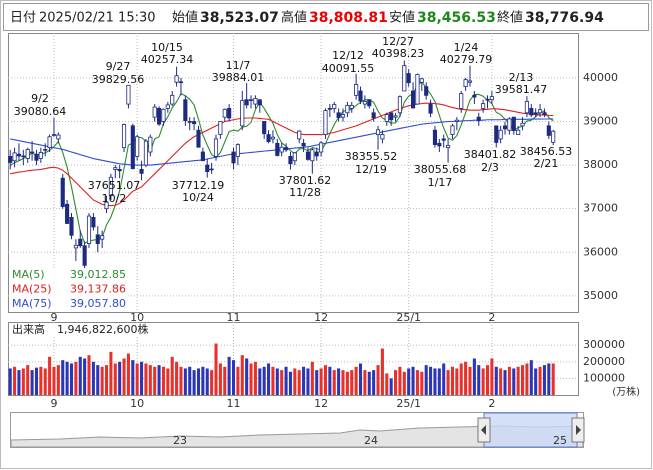 Image resolution: width=653 pixels, height=470 pixels. What do you see at coordinates (466, 59) in the screenshot?
I see `high-value: 40279.79` at bounding box center [466, 59].